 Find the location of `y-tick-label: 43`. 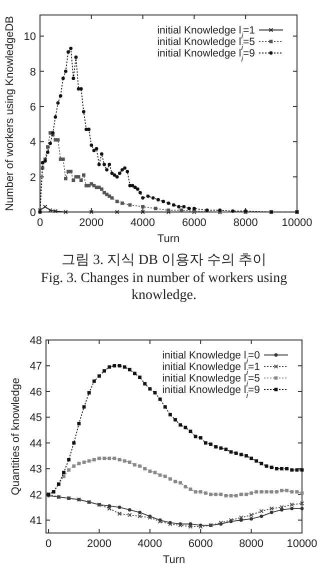

y-tick-label: 43 is located at coordinates (36, 470).